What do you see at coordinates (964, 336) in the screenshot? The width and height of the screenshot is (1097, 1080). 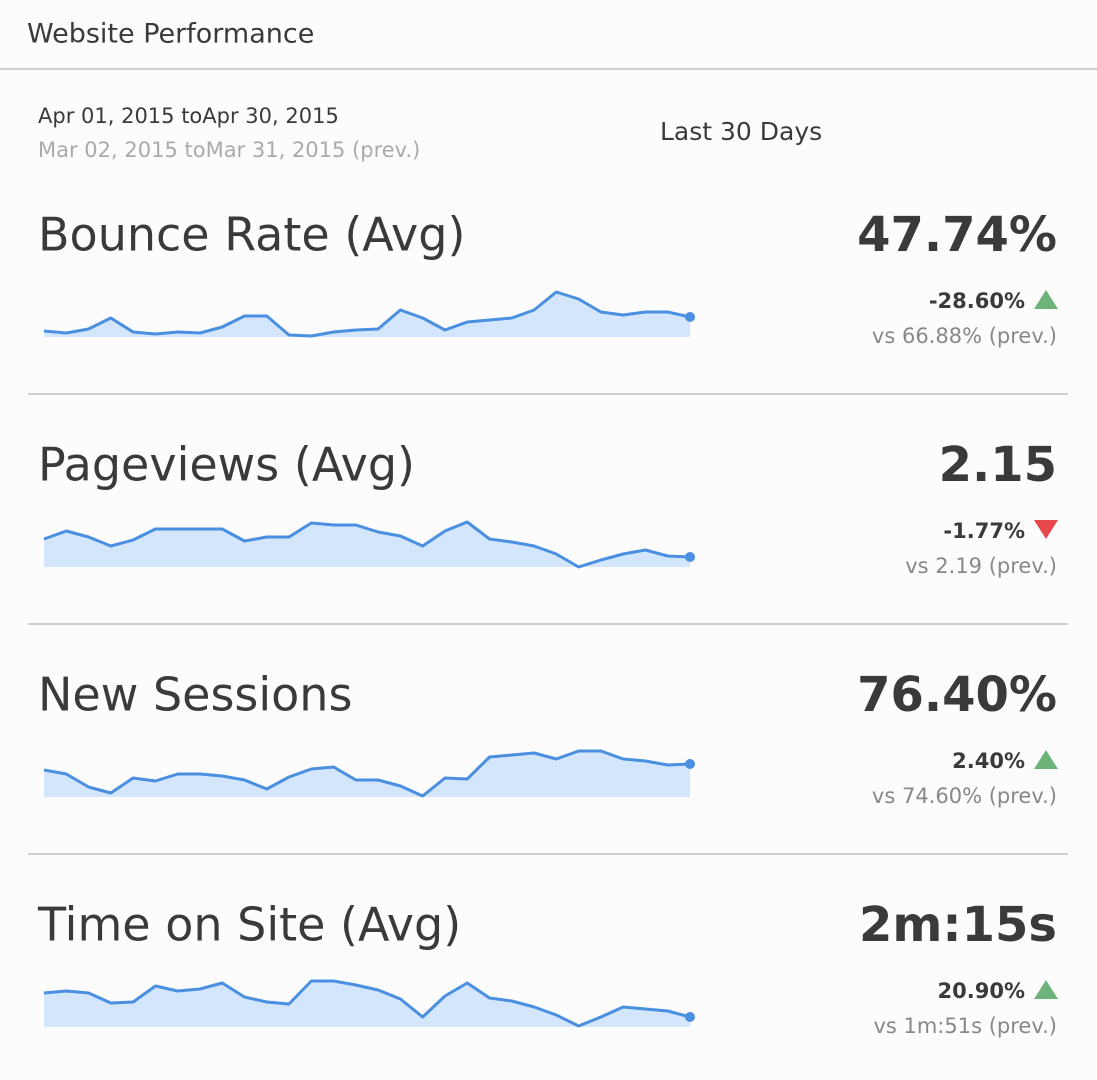 I see `metric-comparison: vs 66.88% (prev.)` at bounding box center [964, 336].